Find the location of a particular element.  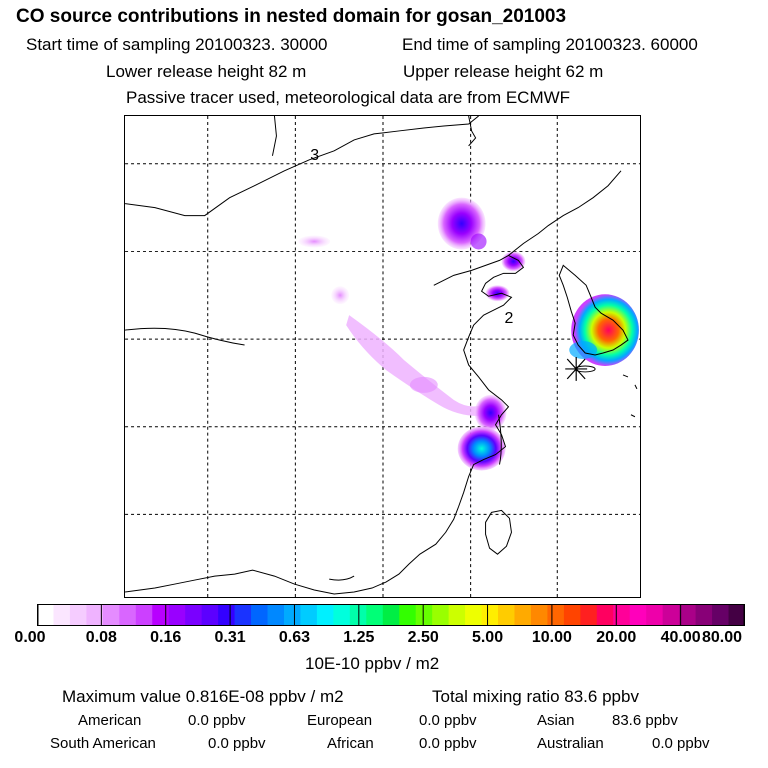

start-time-label: Start time of sampling 20100323. 30000 is located at coordinates (177, 44).